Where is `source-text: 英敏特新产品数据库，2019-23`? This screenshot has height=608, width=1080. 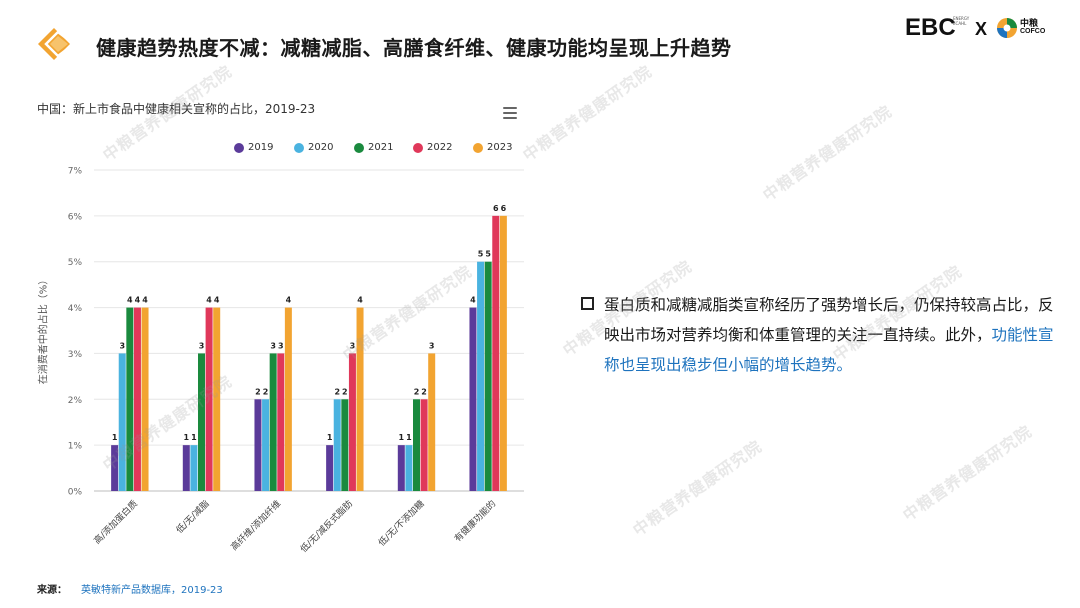 source-text: 英敏特新产品数据库，2019-23 is located at coordinates (152, 590).